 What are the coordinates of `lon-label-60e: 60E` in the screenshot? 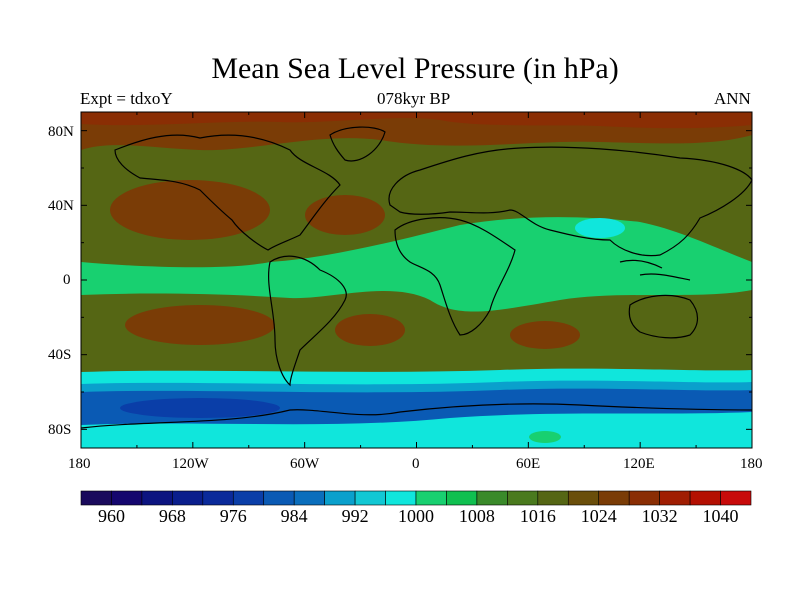 It's located at (528, 464).